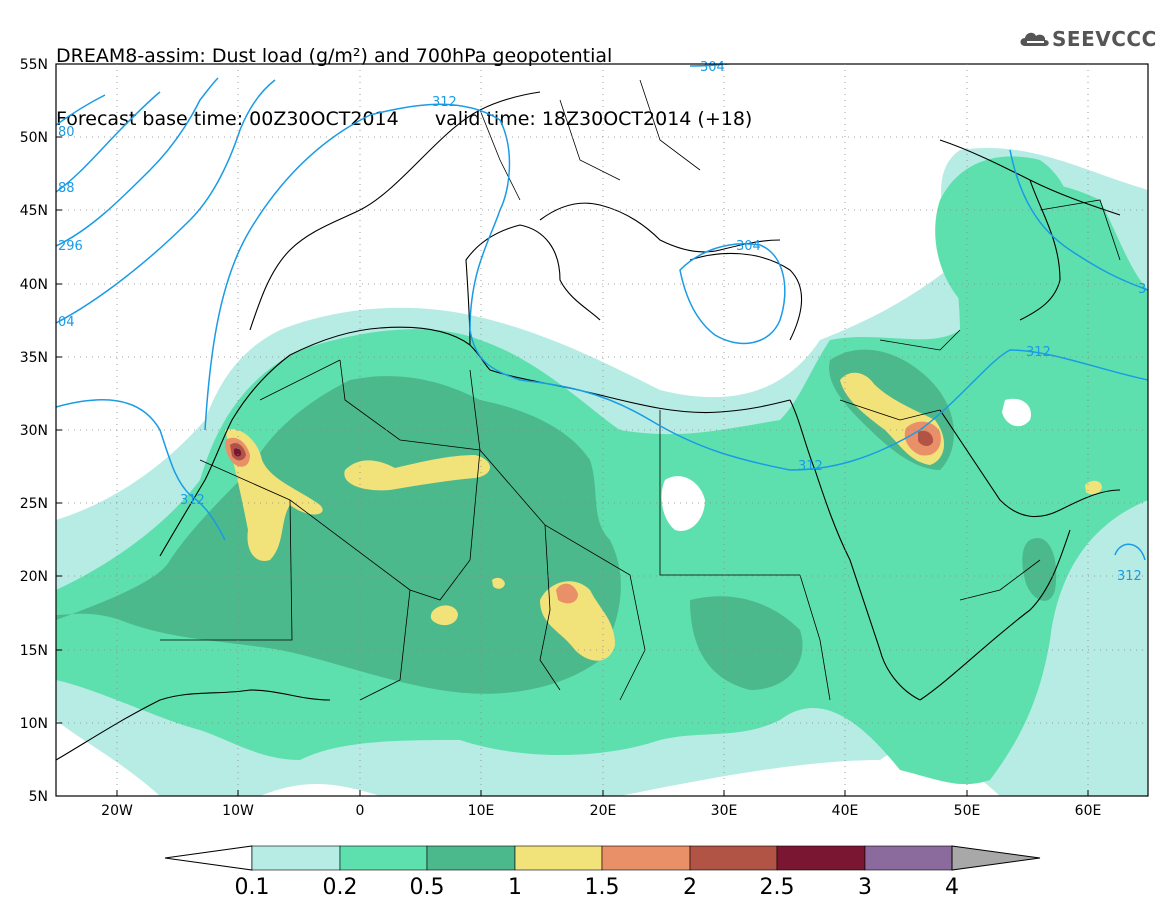 The height and width of the screenshot is (907, 1165). What do you see at coordinates (1093, 487) in the screenshot?
I see `dust-band-1-oman` at bounding box center [1093, 487].